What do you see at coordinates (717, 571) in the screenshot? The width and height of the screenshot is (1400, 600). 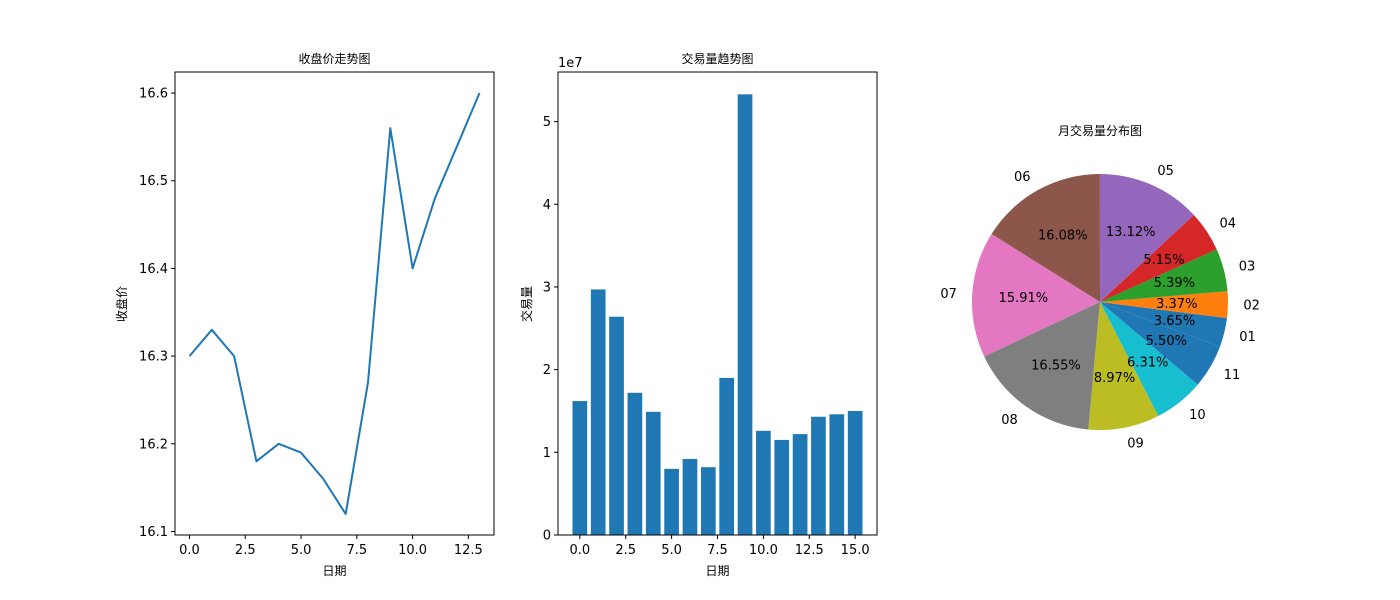 I see `bar-chart-x-axis-label: 日期` at bounding box center [717, 571].